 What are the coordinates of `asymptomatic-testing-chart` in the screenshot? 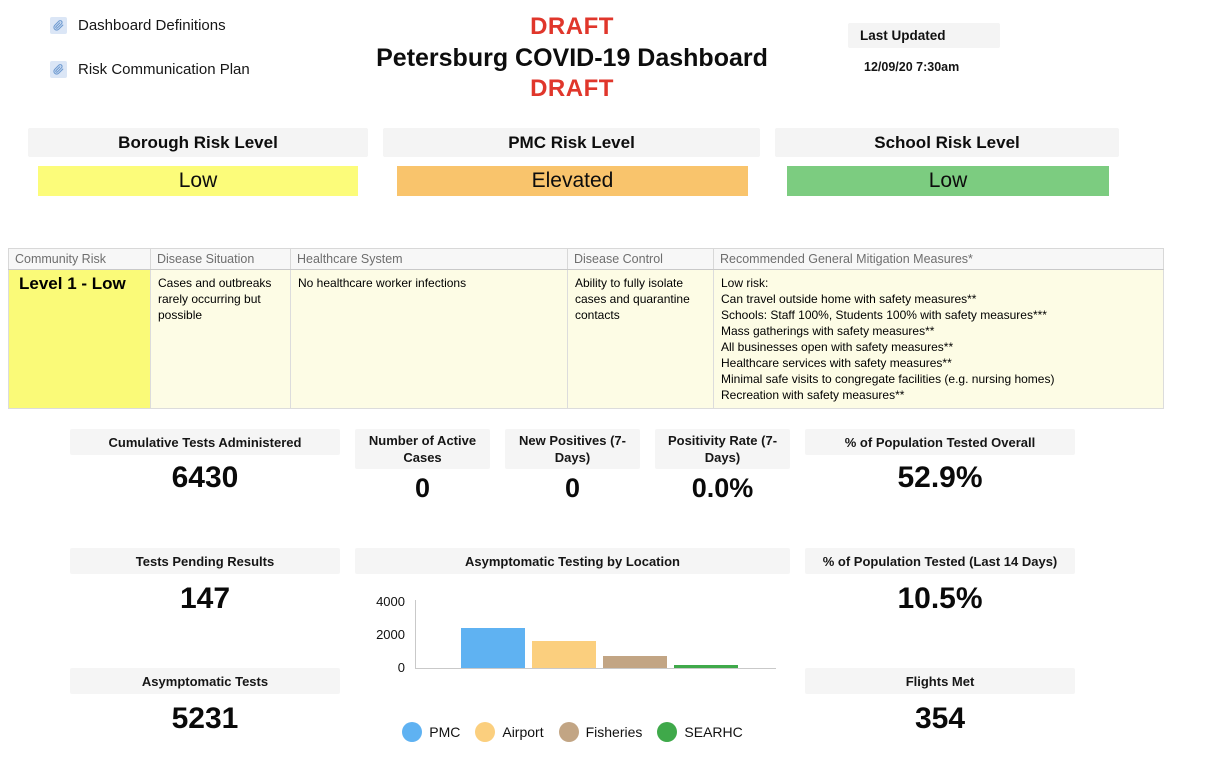 It's located at (595, 634).